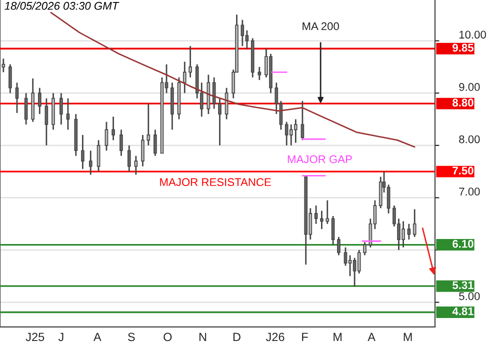  What do you see at coordinates (472, 34) in the screenshot?
I see `y-tick-label: 10.00` at bounding box center [472, 34].